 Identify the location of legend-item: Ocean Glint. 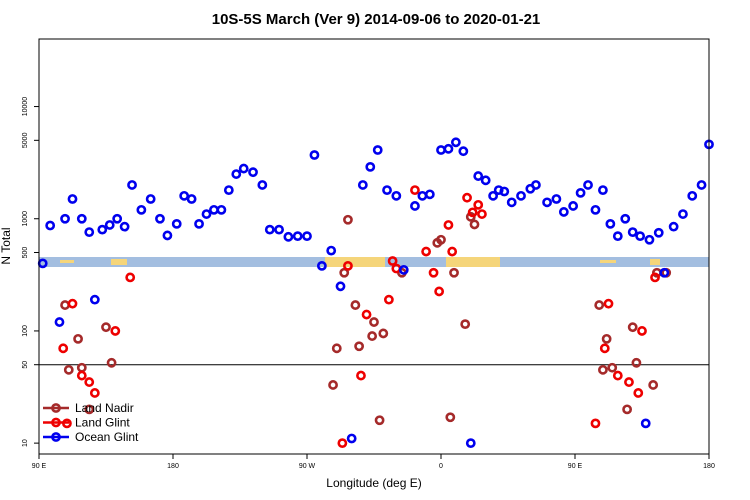
(91, 437).